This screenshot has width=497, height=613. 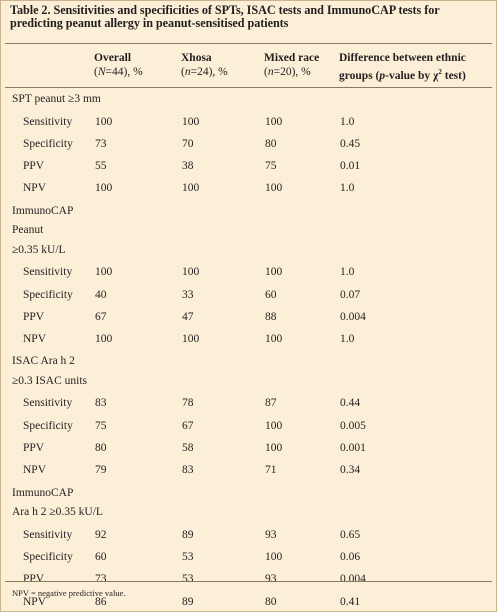 I want to click on xhosa-cell: 83, so click(x=188, y=470).